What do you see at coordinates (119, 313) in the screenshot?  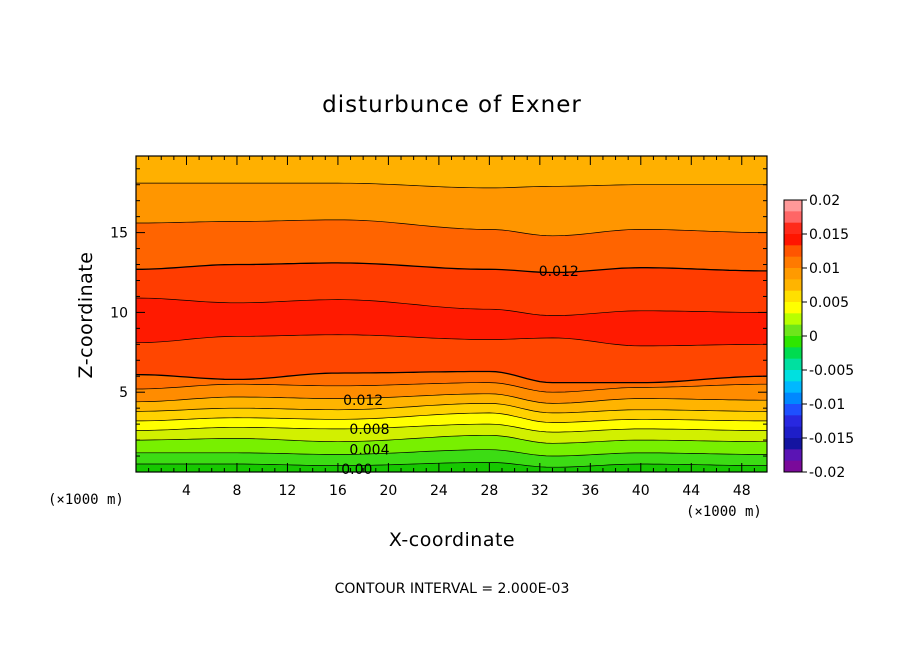 I see `y-tick-label: 10` at bounding box center [119, 313].